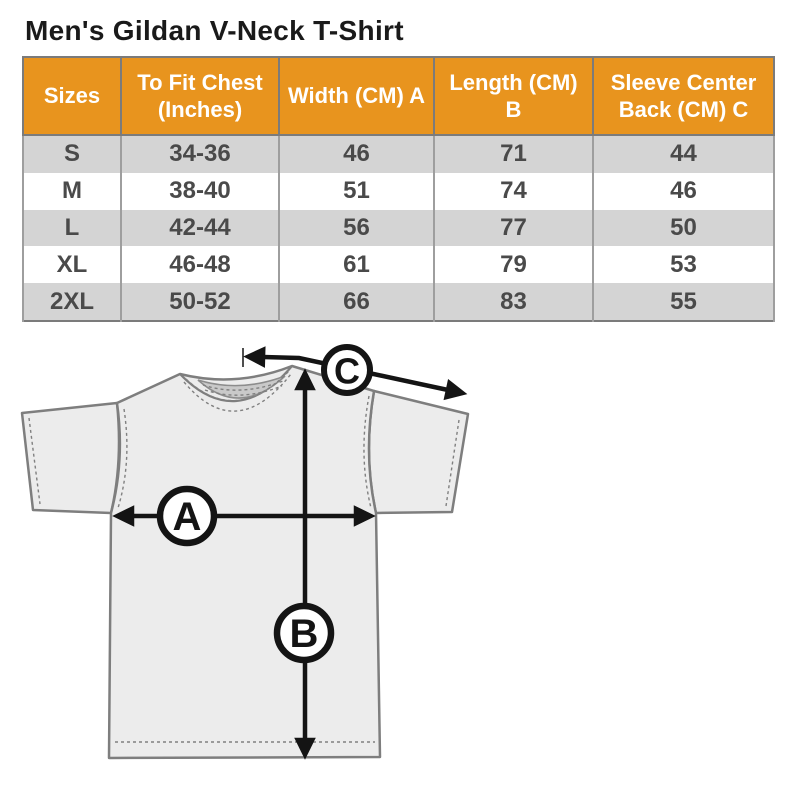 The height and width of the screenshot is (791, 800). Describe the element at coordinates (513, 154) in the screenshot. I see `cell-length: 71` at that location.